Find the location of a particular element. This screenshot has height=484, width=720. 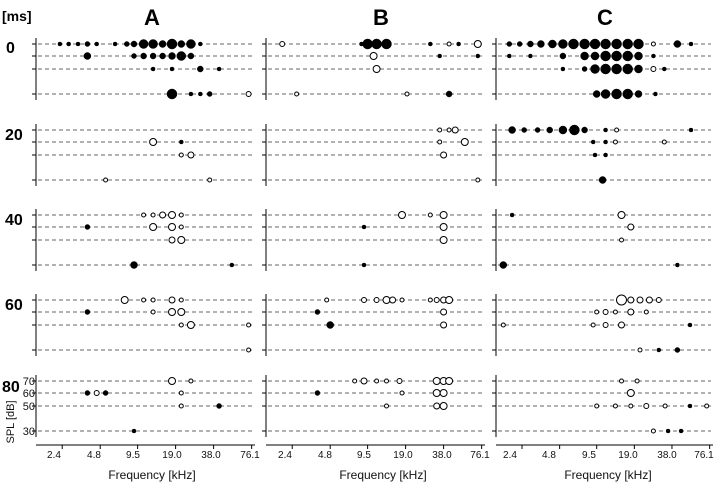

xtick-label-c-2.4: 2.4 is located at coordinates (510, 455).